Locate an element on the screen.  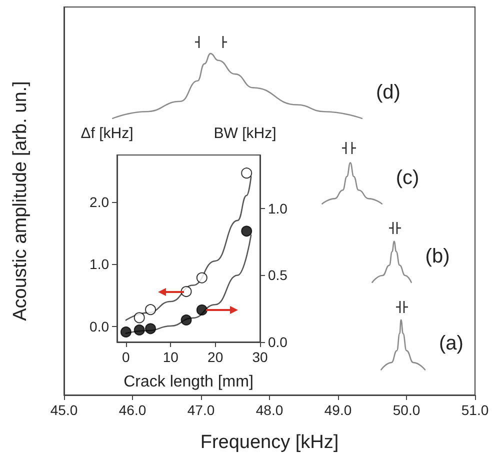
x-tick-label: 20 is located at coordinates (216, 357).